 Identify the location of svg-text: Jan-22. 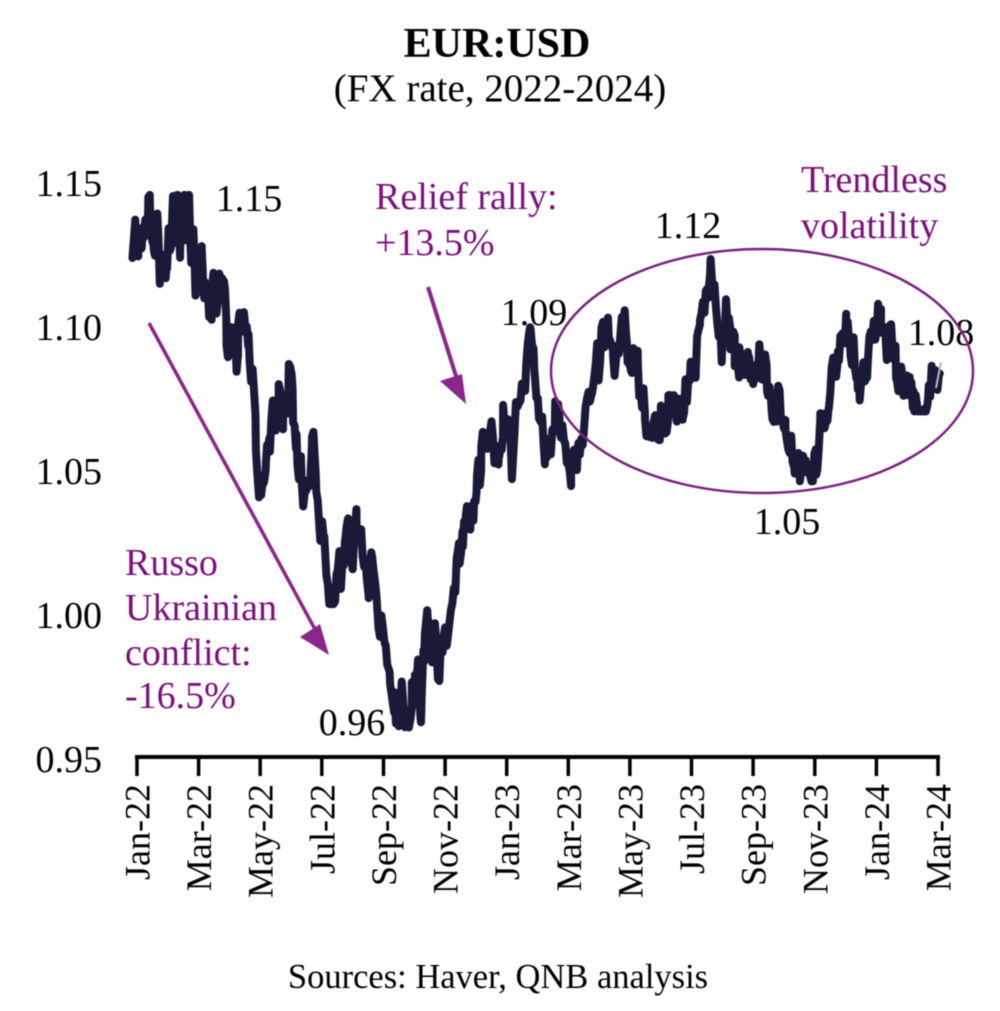
(138, 832).